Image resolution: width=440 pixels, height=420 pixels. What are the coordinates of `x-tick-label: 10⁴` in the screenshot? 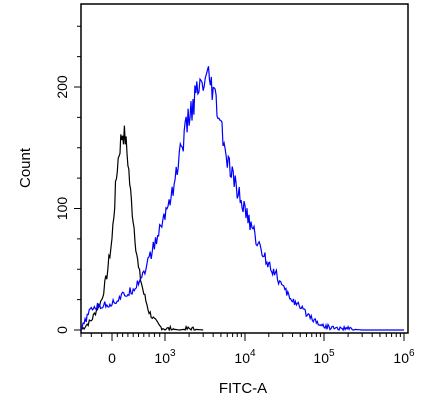 It's located at (245, 357).